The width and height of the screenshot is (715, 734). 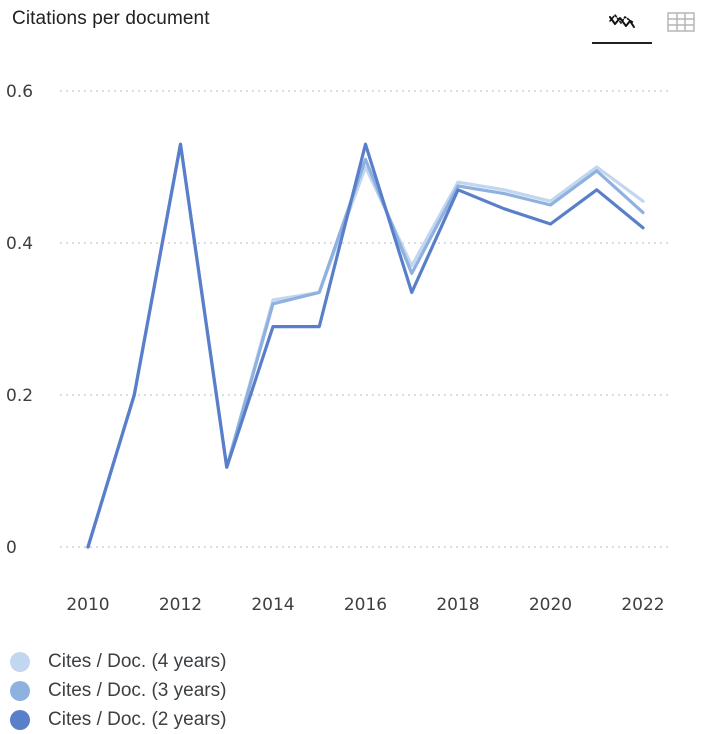 What do you see at coordinates (272, 605) in the screenshot?
I see `x-tick-label: 2014` at bounding box center [272, 605].